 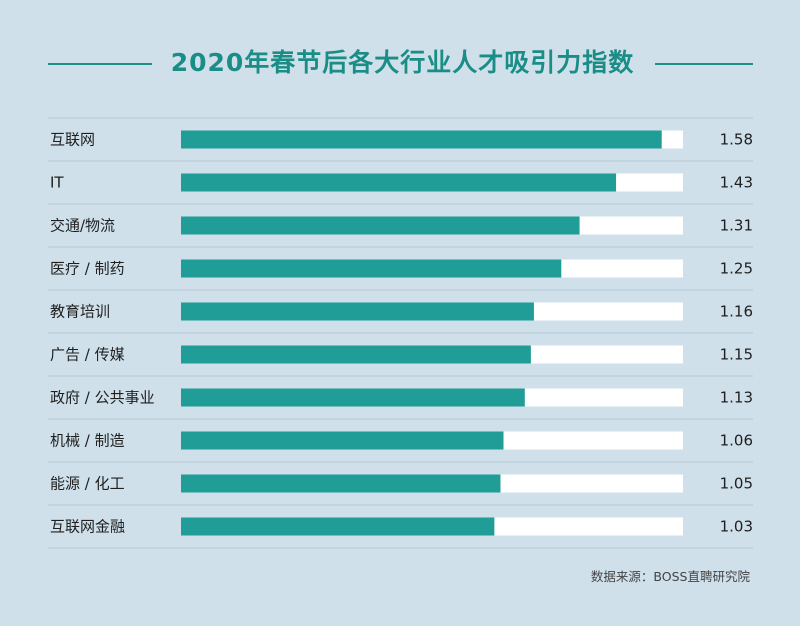 What do you see at coordinates (102, 398) in the screenshot?
I see `category-label: 政府 / 公共事业` at bounding box center [102, 398].